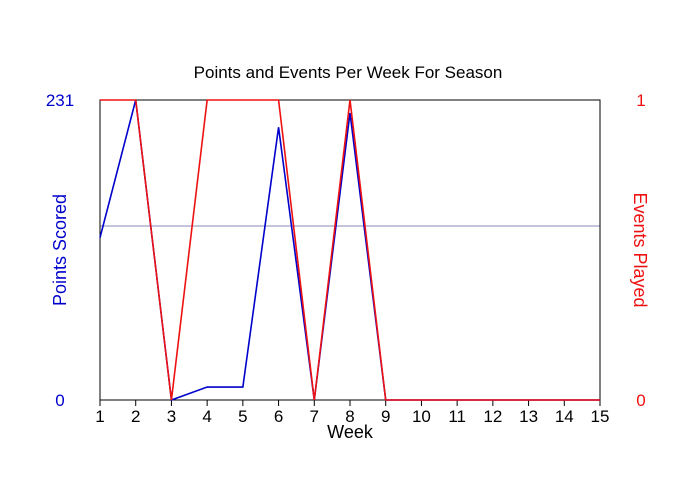  I want to click on x-tick-label: 12, so click(492, 416).